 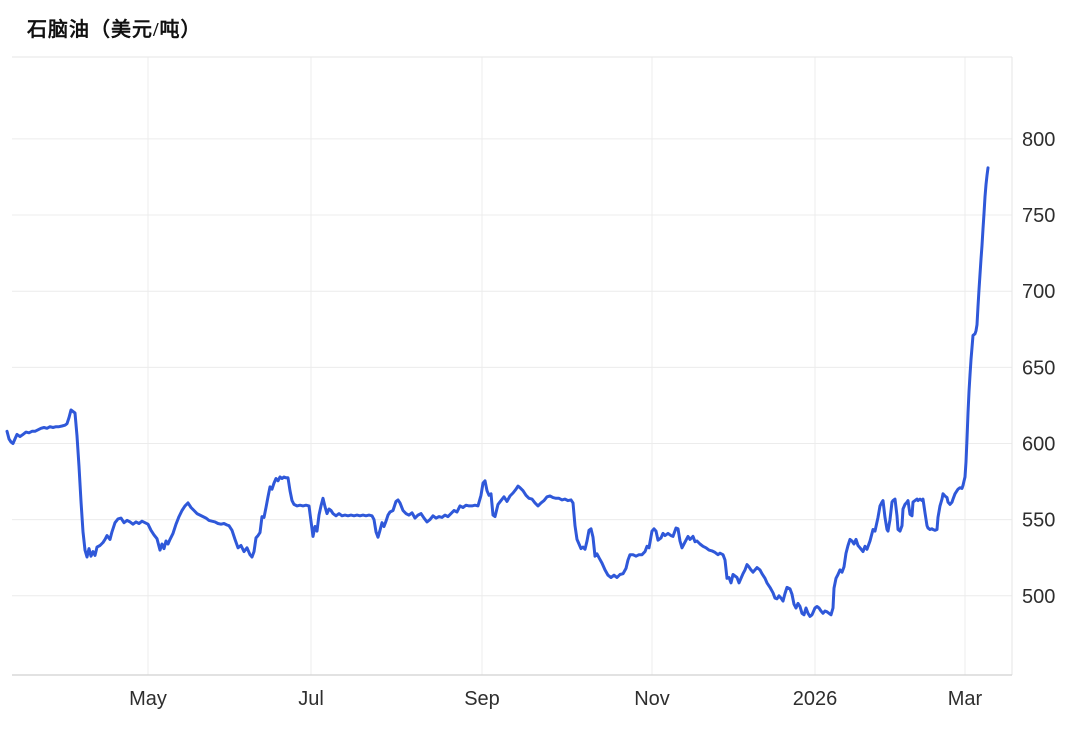 I want to click on y-tick-label: 600, so click(x=1038, y=445).